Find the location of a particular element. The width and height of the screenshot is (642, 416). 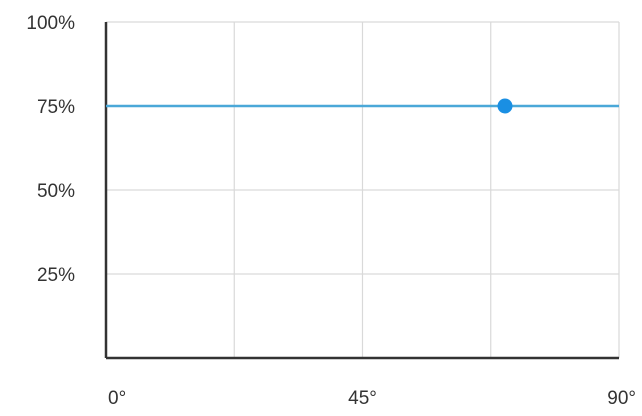

y-tick-label: 50% is located at coordinates (56, 191).